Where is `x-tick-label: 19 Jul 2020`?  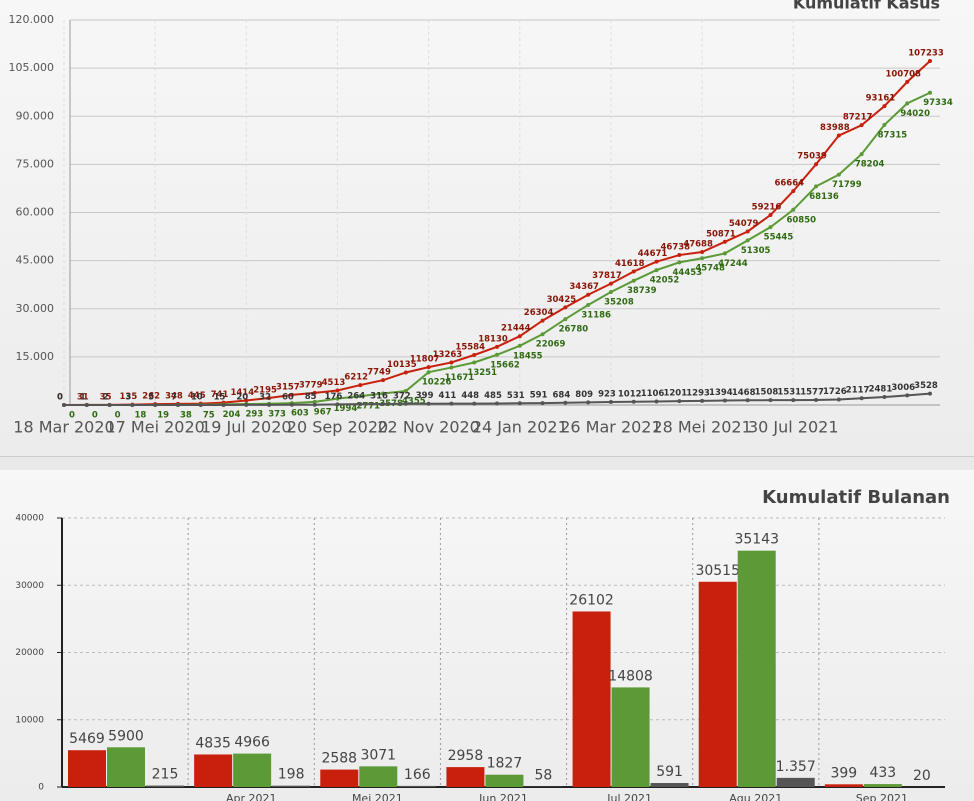 x-tick-label: 19 Jul 2020 is located at coordinates (246, 427).